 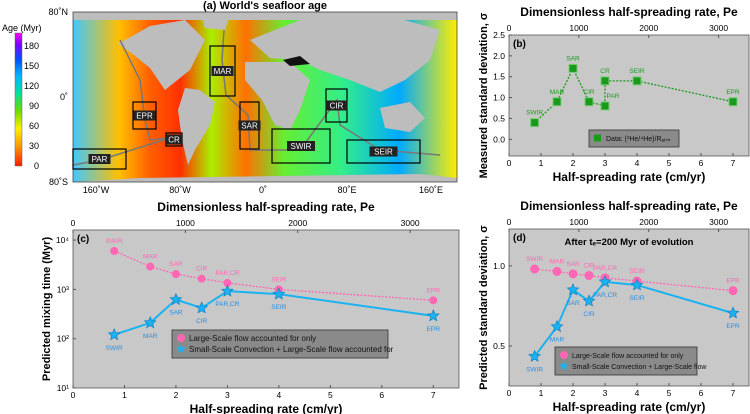 What do you see at coordinates (227, 395) in the screenshot?
I see `x-tick-label: 3` at bounding box center [227, 395].